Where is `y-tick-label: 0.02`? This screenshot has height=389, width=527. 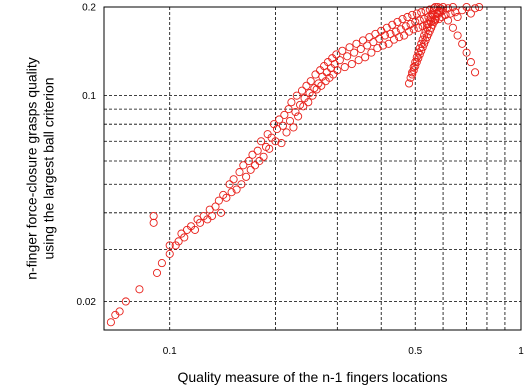
y-tick-label: 0.02 is located at coordinates (87, 302).